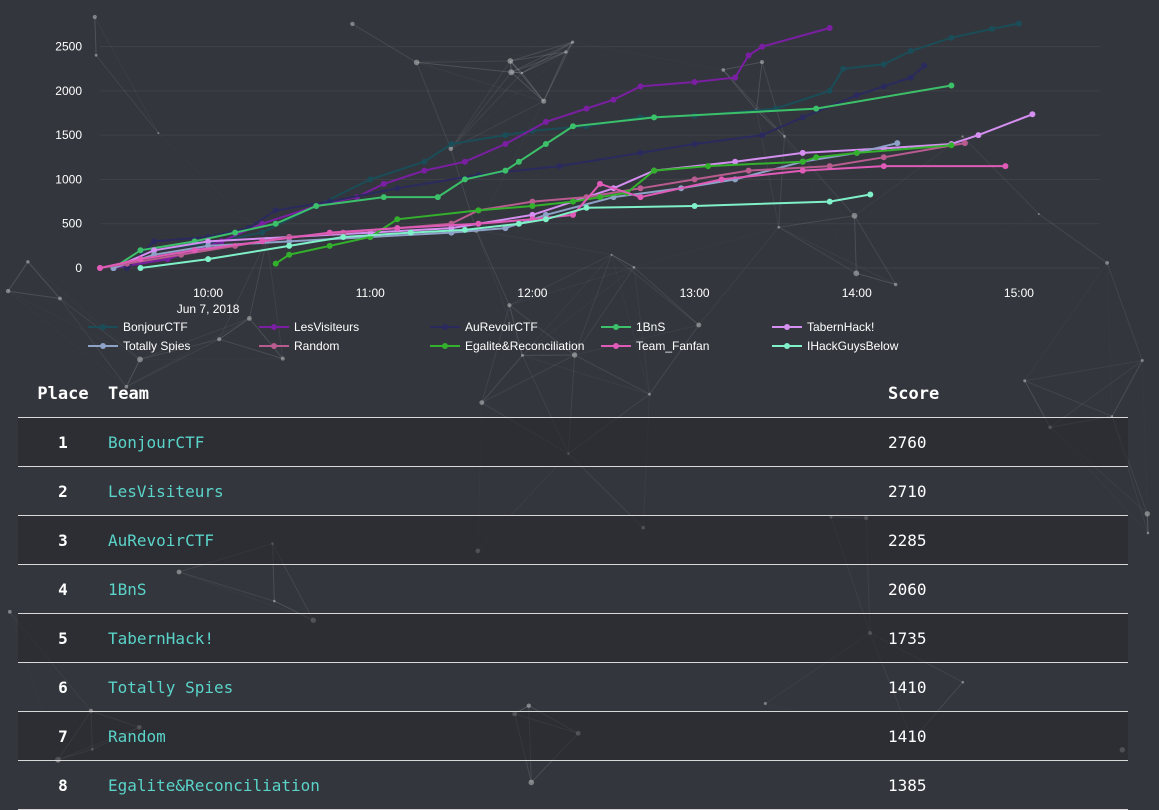 This screenshot has width=1159, height=810. What do you see at coordinates (161, 638) in the screenshot?
I see `team-link: TabernHack!` at bounding box center [161, 638].